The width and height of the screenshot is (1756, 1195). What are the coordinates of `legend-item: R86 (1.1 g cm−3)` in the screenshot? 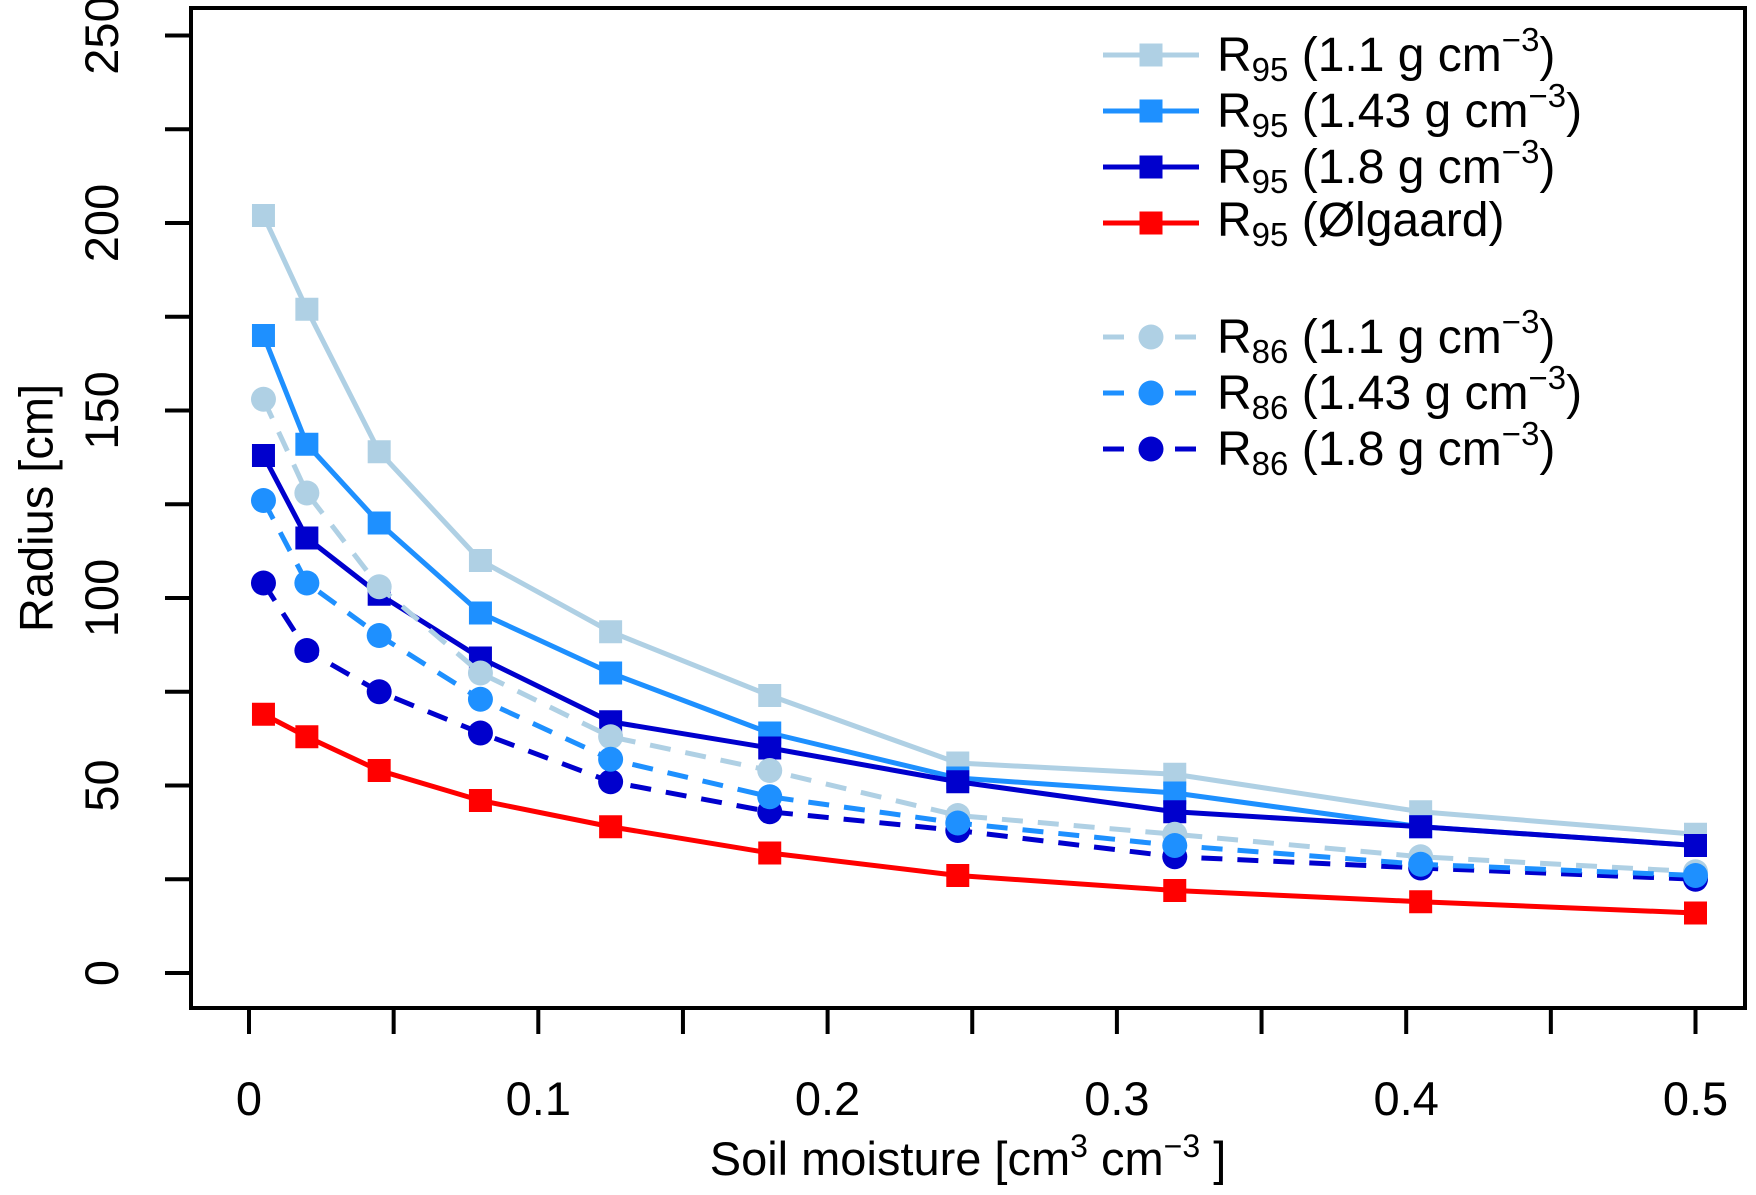 It's located at (1342, 336).